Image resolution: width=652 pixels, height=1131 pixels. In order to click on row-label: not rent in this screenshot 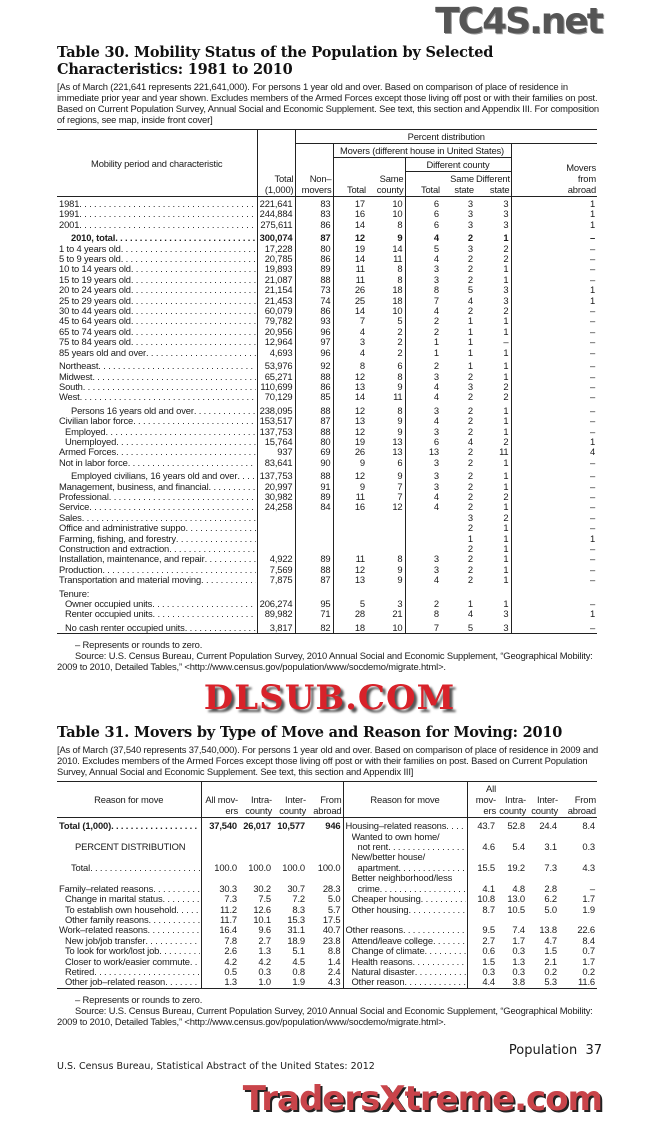, I will do `click(404, 847)`.